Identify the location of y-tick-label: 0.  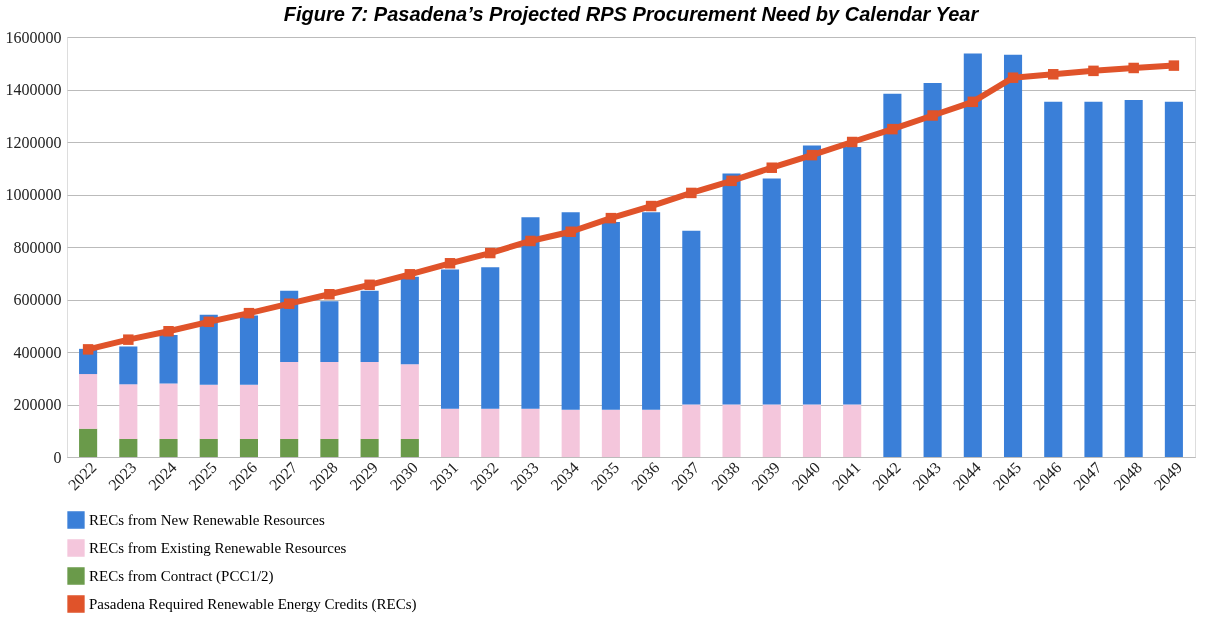
(57, 457).